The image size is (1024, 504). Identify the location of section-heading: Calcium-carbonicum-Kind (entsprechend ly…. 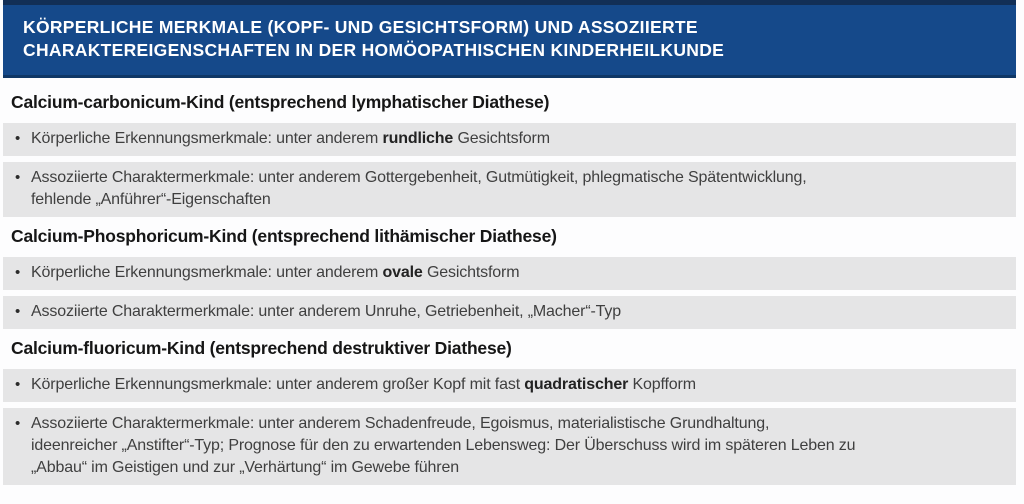
(280, 102).